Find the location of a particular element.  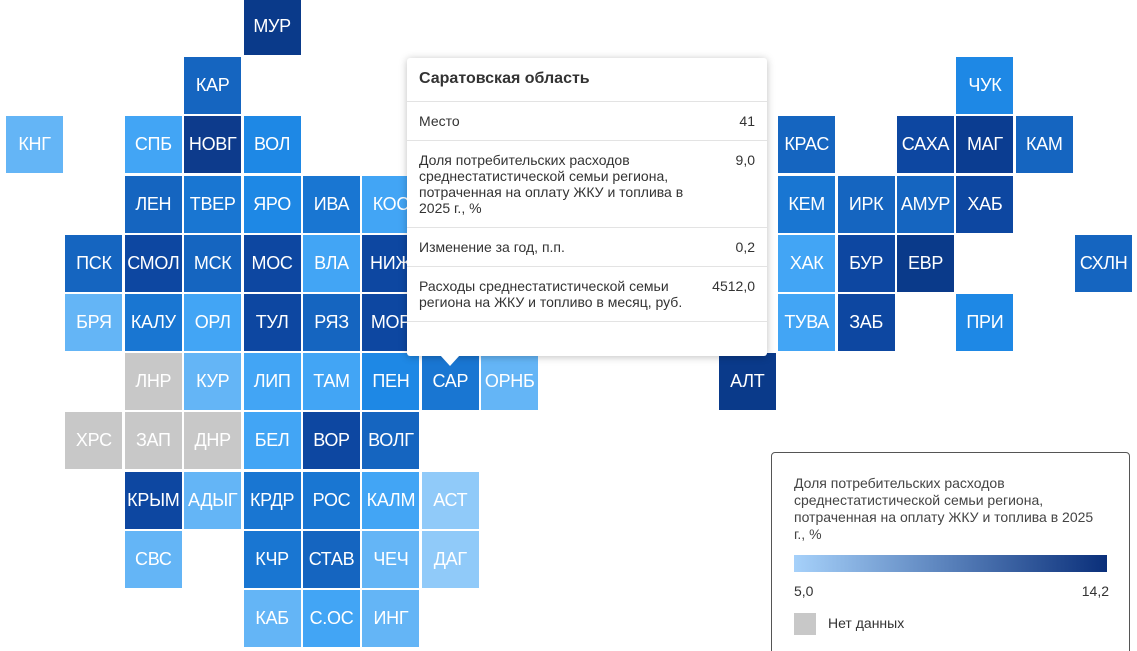

row-value: 9,0 is located at coordinates (745, 160).